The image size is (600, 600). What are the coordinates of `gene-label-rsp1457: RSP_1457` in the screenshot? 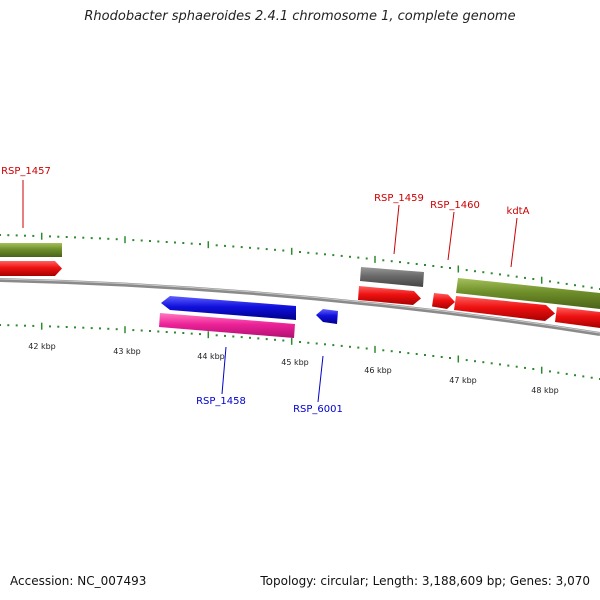 It's located at (26, 171).